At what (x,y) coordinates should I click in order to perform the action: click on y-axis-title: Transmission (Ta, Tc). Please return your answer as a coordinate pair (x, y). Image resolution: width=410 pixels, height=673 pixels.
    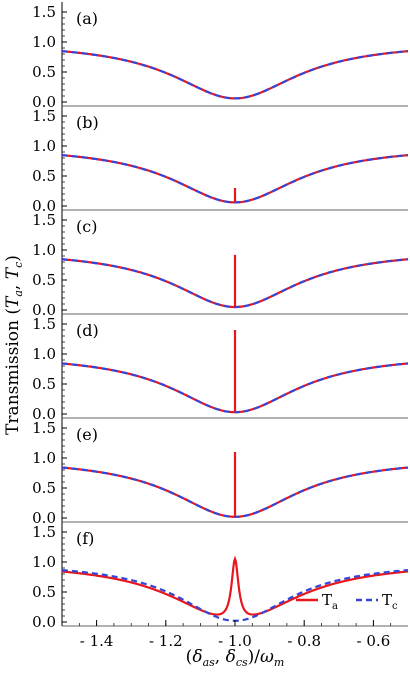
    Looking at the image, I should click on (14, 345).